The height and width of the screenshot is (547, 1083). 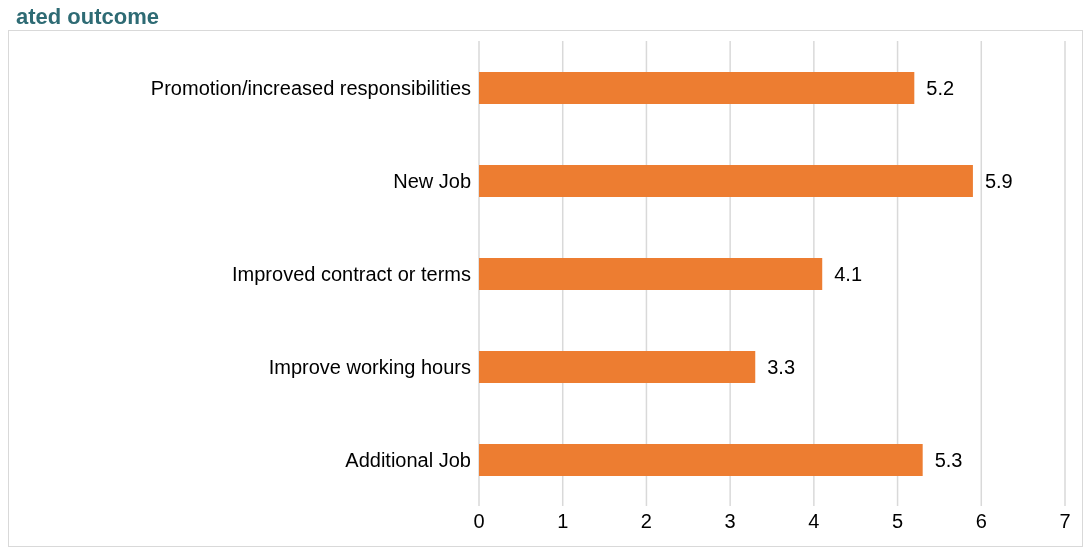 I want to click on x-tick-label: 2, so click(x=646, y=521).